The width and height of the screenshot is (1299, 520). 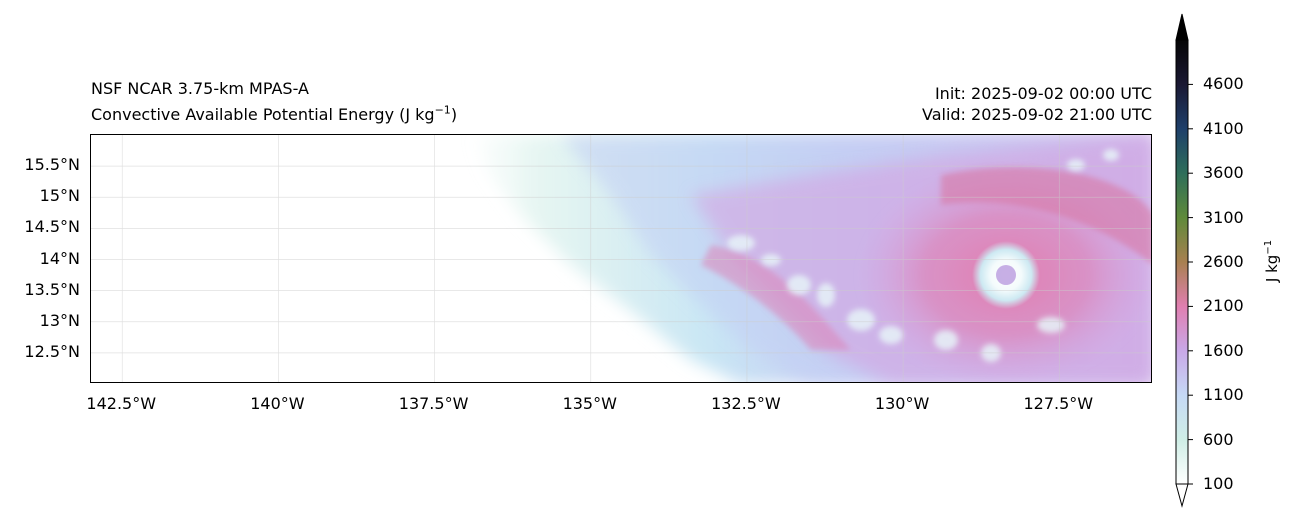 What do you see at coordinates (1043, 93) in the screenshot?
I see `init-time: Init: 2025-09-02 00:00 UTC` at bounding box center [1043, 93].